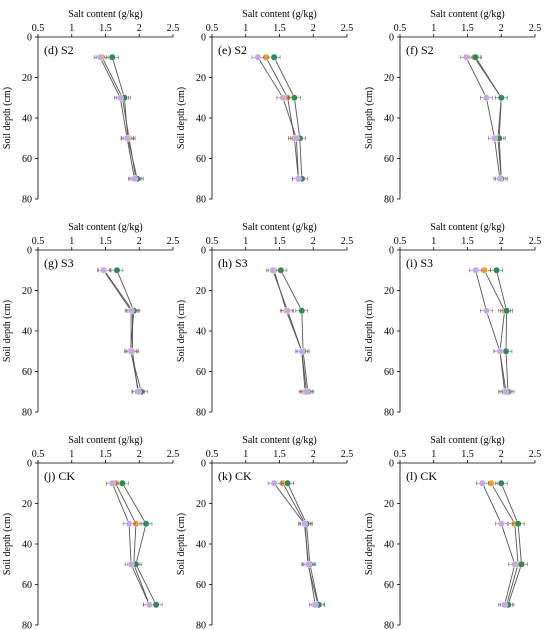 Image resolution: width=550 pixels, height=630 pixels. What do you see at coordinates (419, 263) in the screenshot?
I see `panel-label: (i) S3` at bounding box center [419, 263].